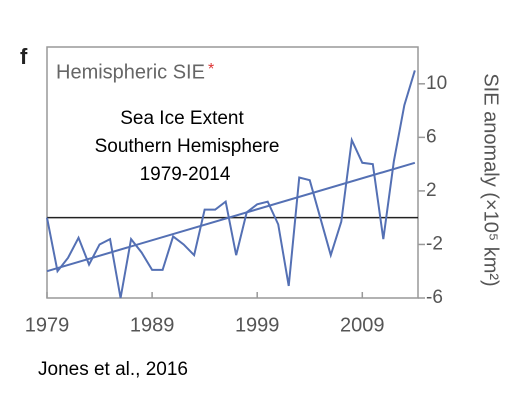  I want to click on annotation: Sea Ice Extent, so click(182, 118).